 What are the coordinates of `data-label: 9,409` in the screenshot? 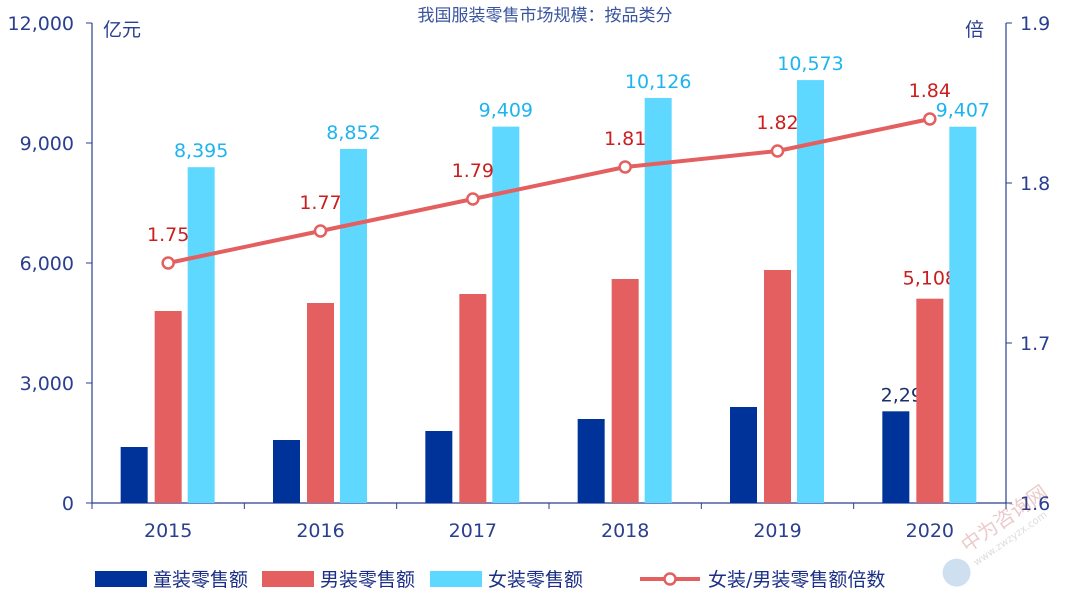 It's located at (506, 111).